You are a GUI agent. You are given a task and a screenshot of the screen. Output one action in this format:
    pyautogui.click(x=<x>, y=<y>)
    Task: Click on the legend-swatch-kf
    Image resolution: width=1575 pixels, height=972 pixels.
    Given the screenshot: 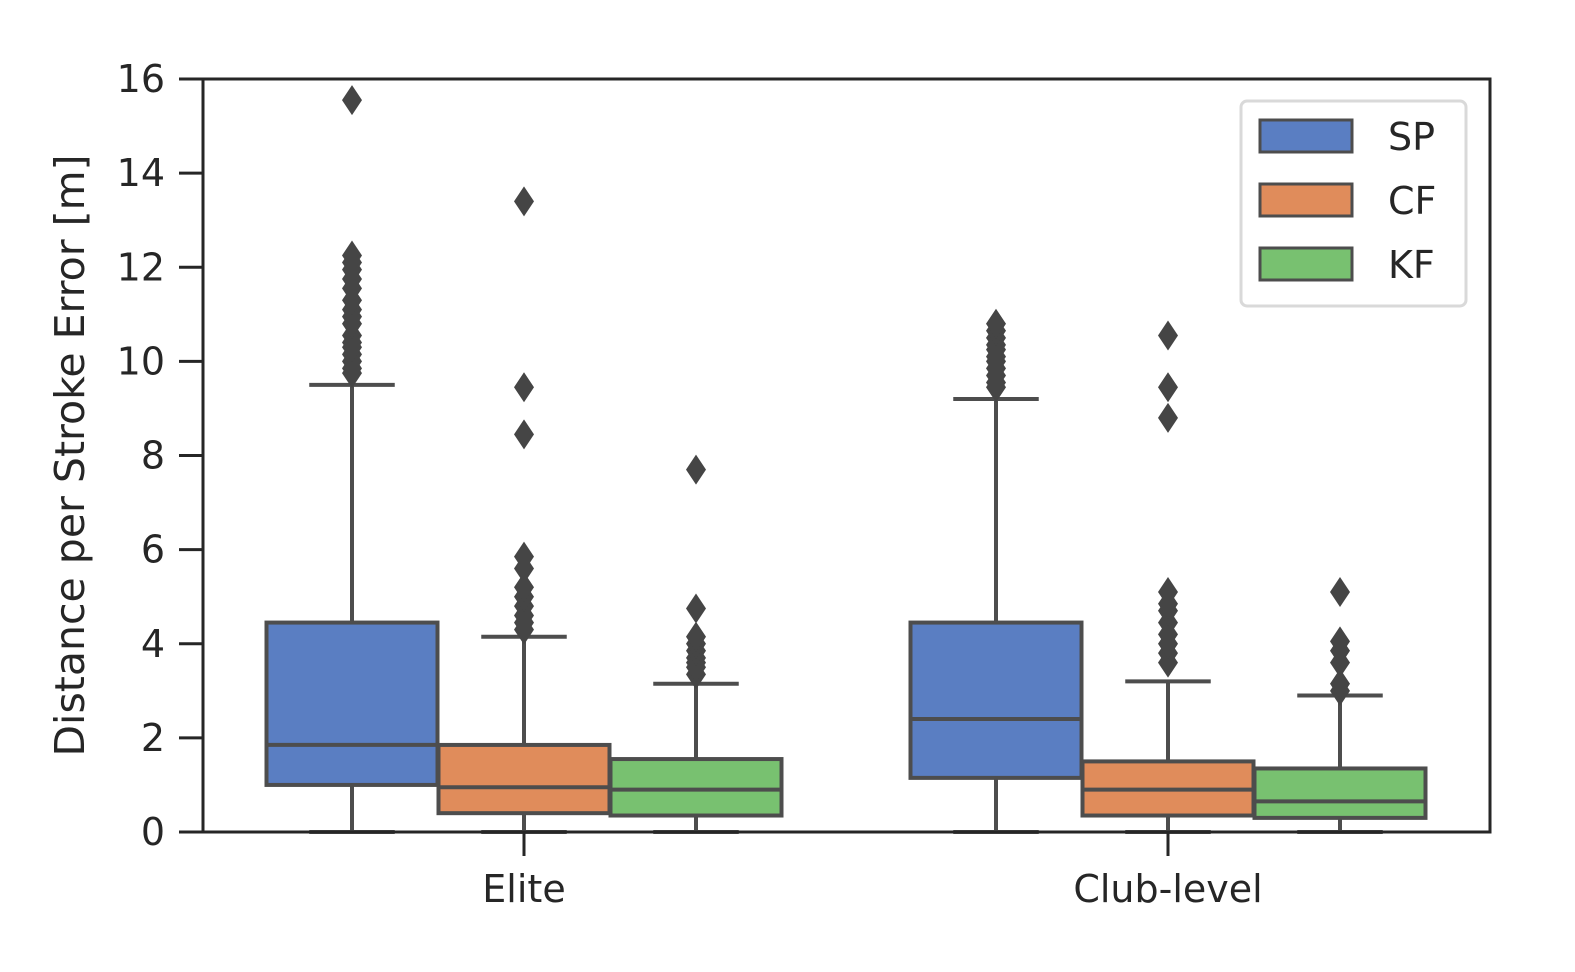 What is the action you would take?
    pyautogui.click(x=1306, y=264)
    